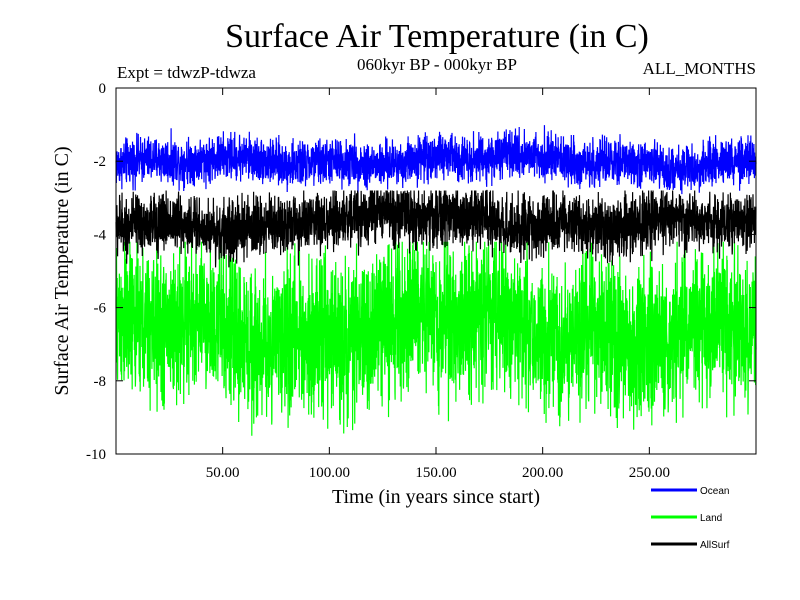  Describe the element at coordinates (186, 72) in the screenshot. I see `experiment-label: Expt = tdwzP-tdwza` at that location.